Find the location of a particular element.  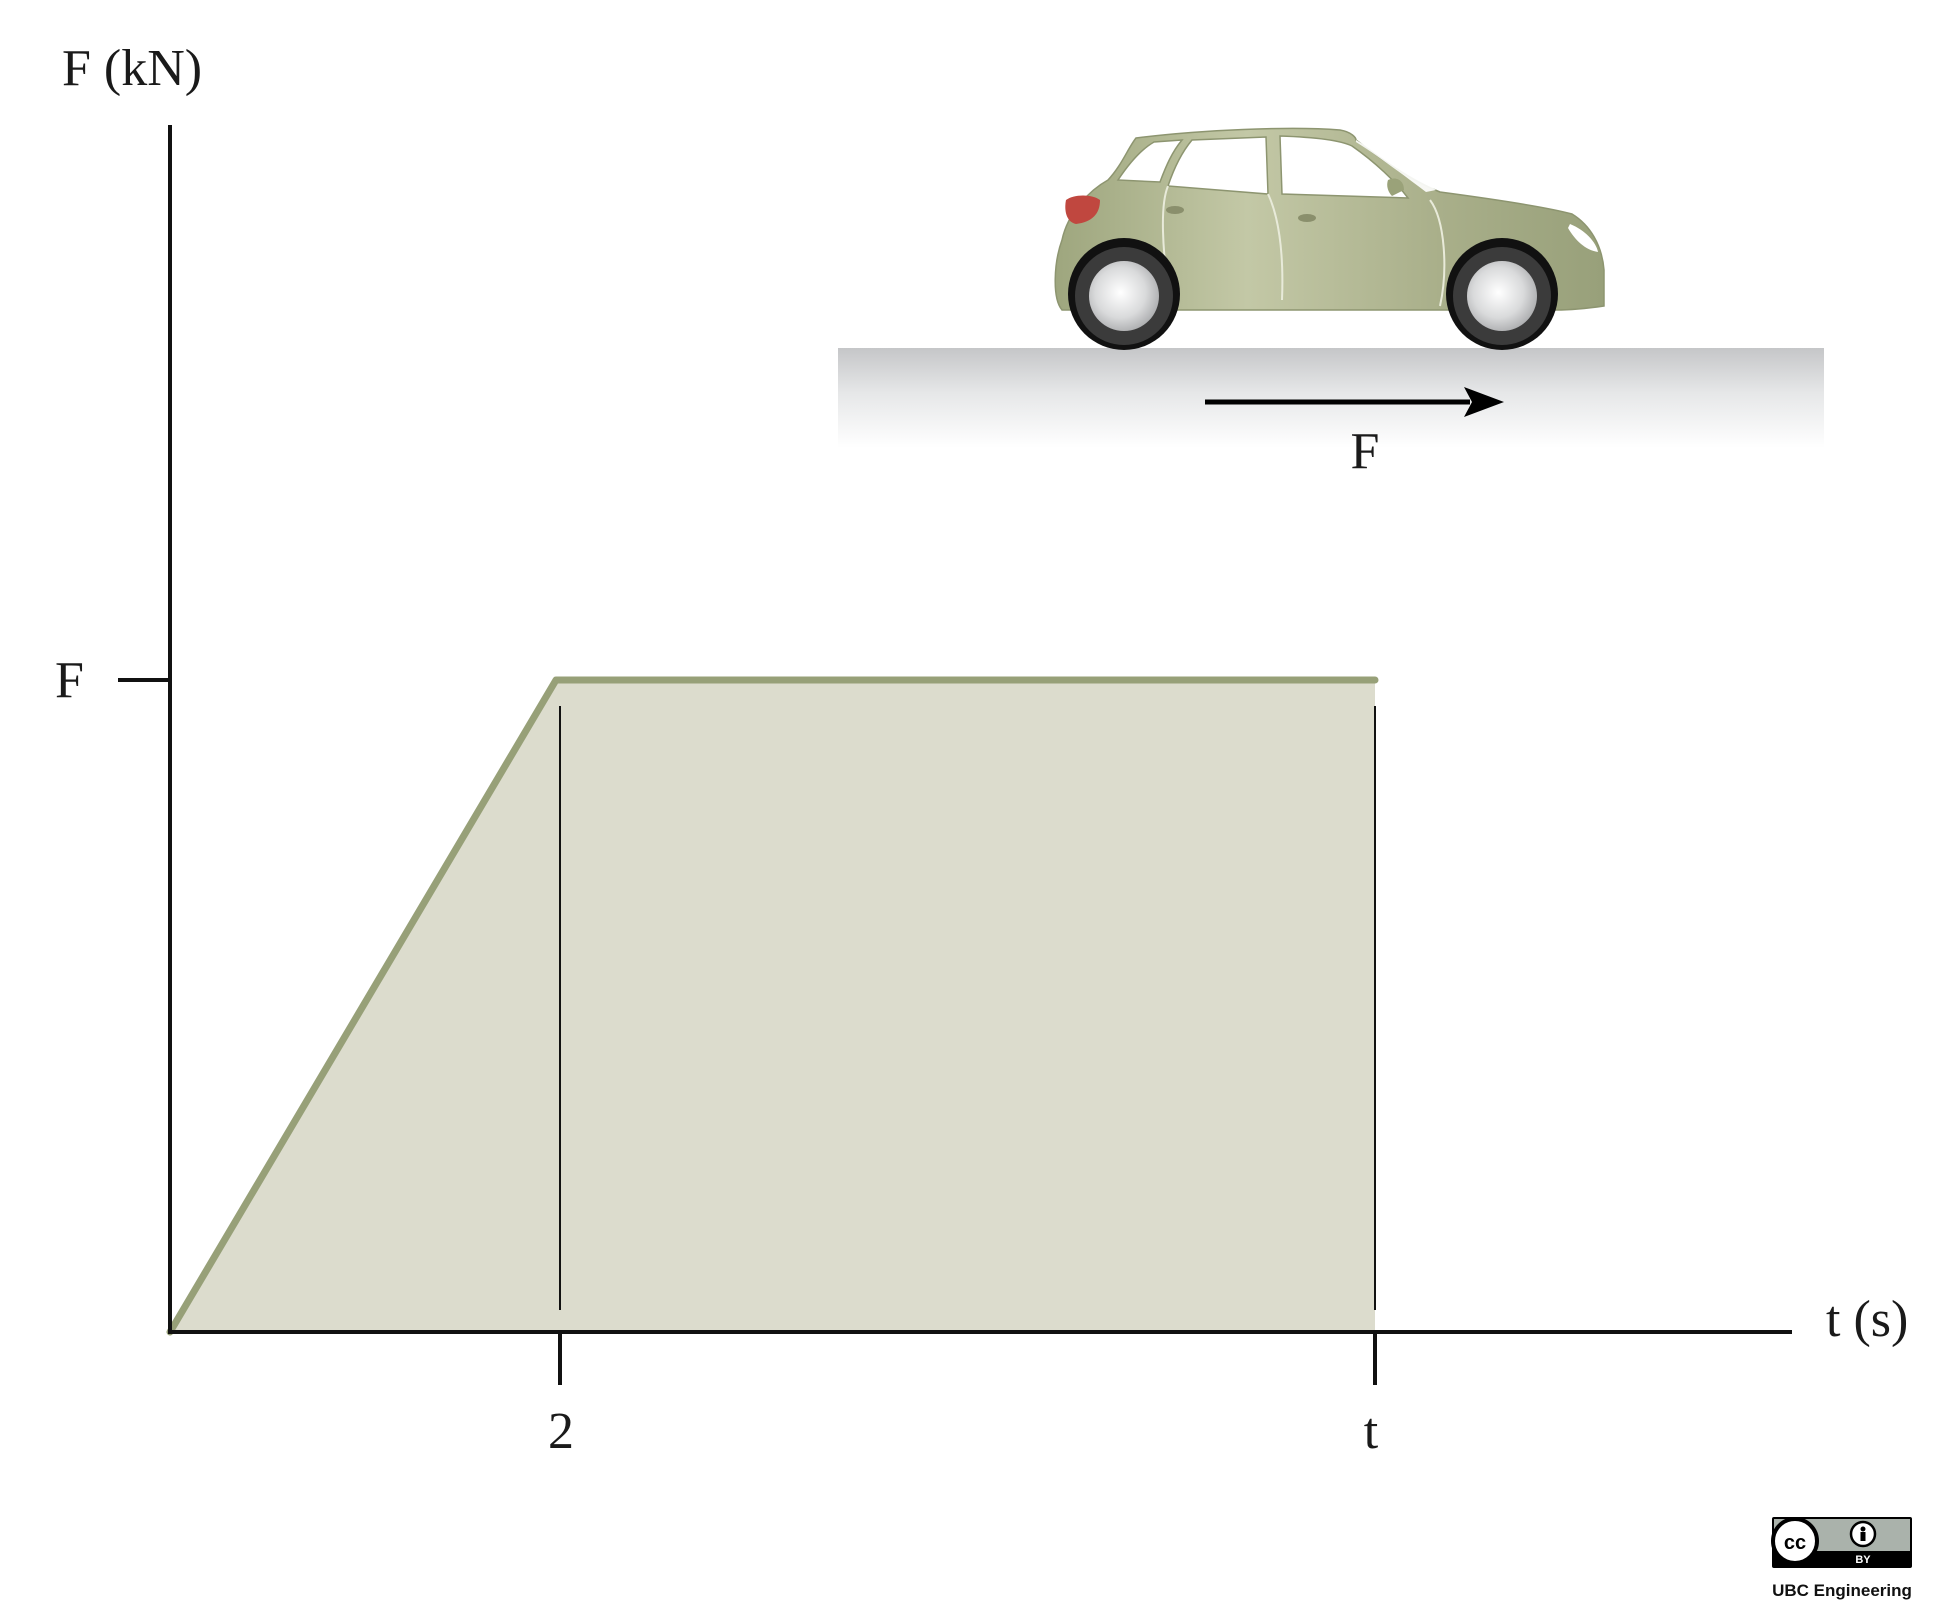

rear-window is located at coordinates (1150, 161).